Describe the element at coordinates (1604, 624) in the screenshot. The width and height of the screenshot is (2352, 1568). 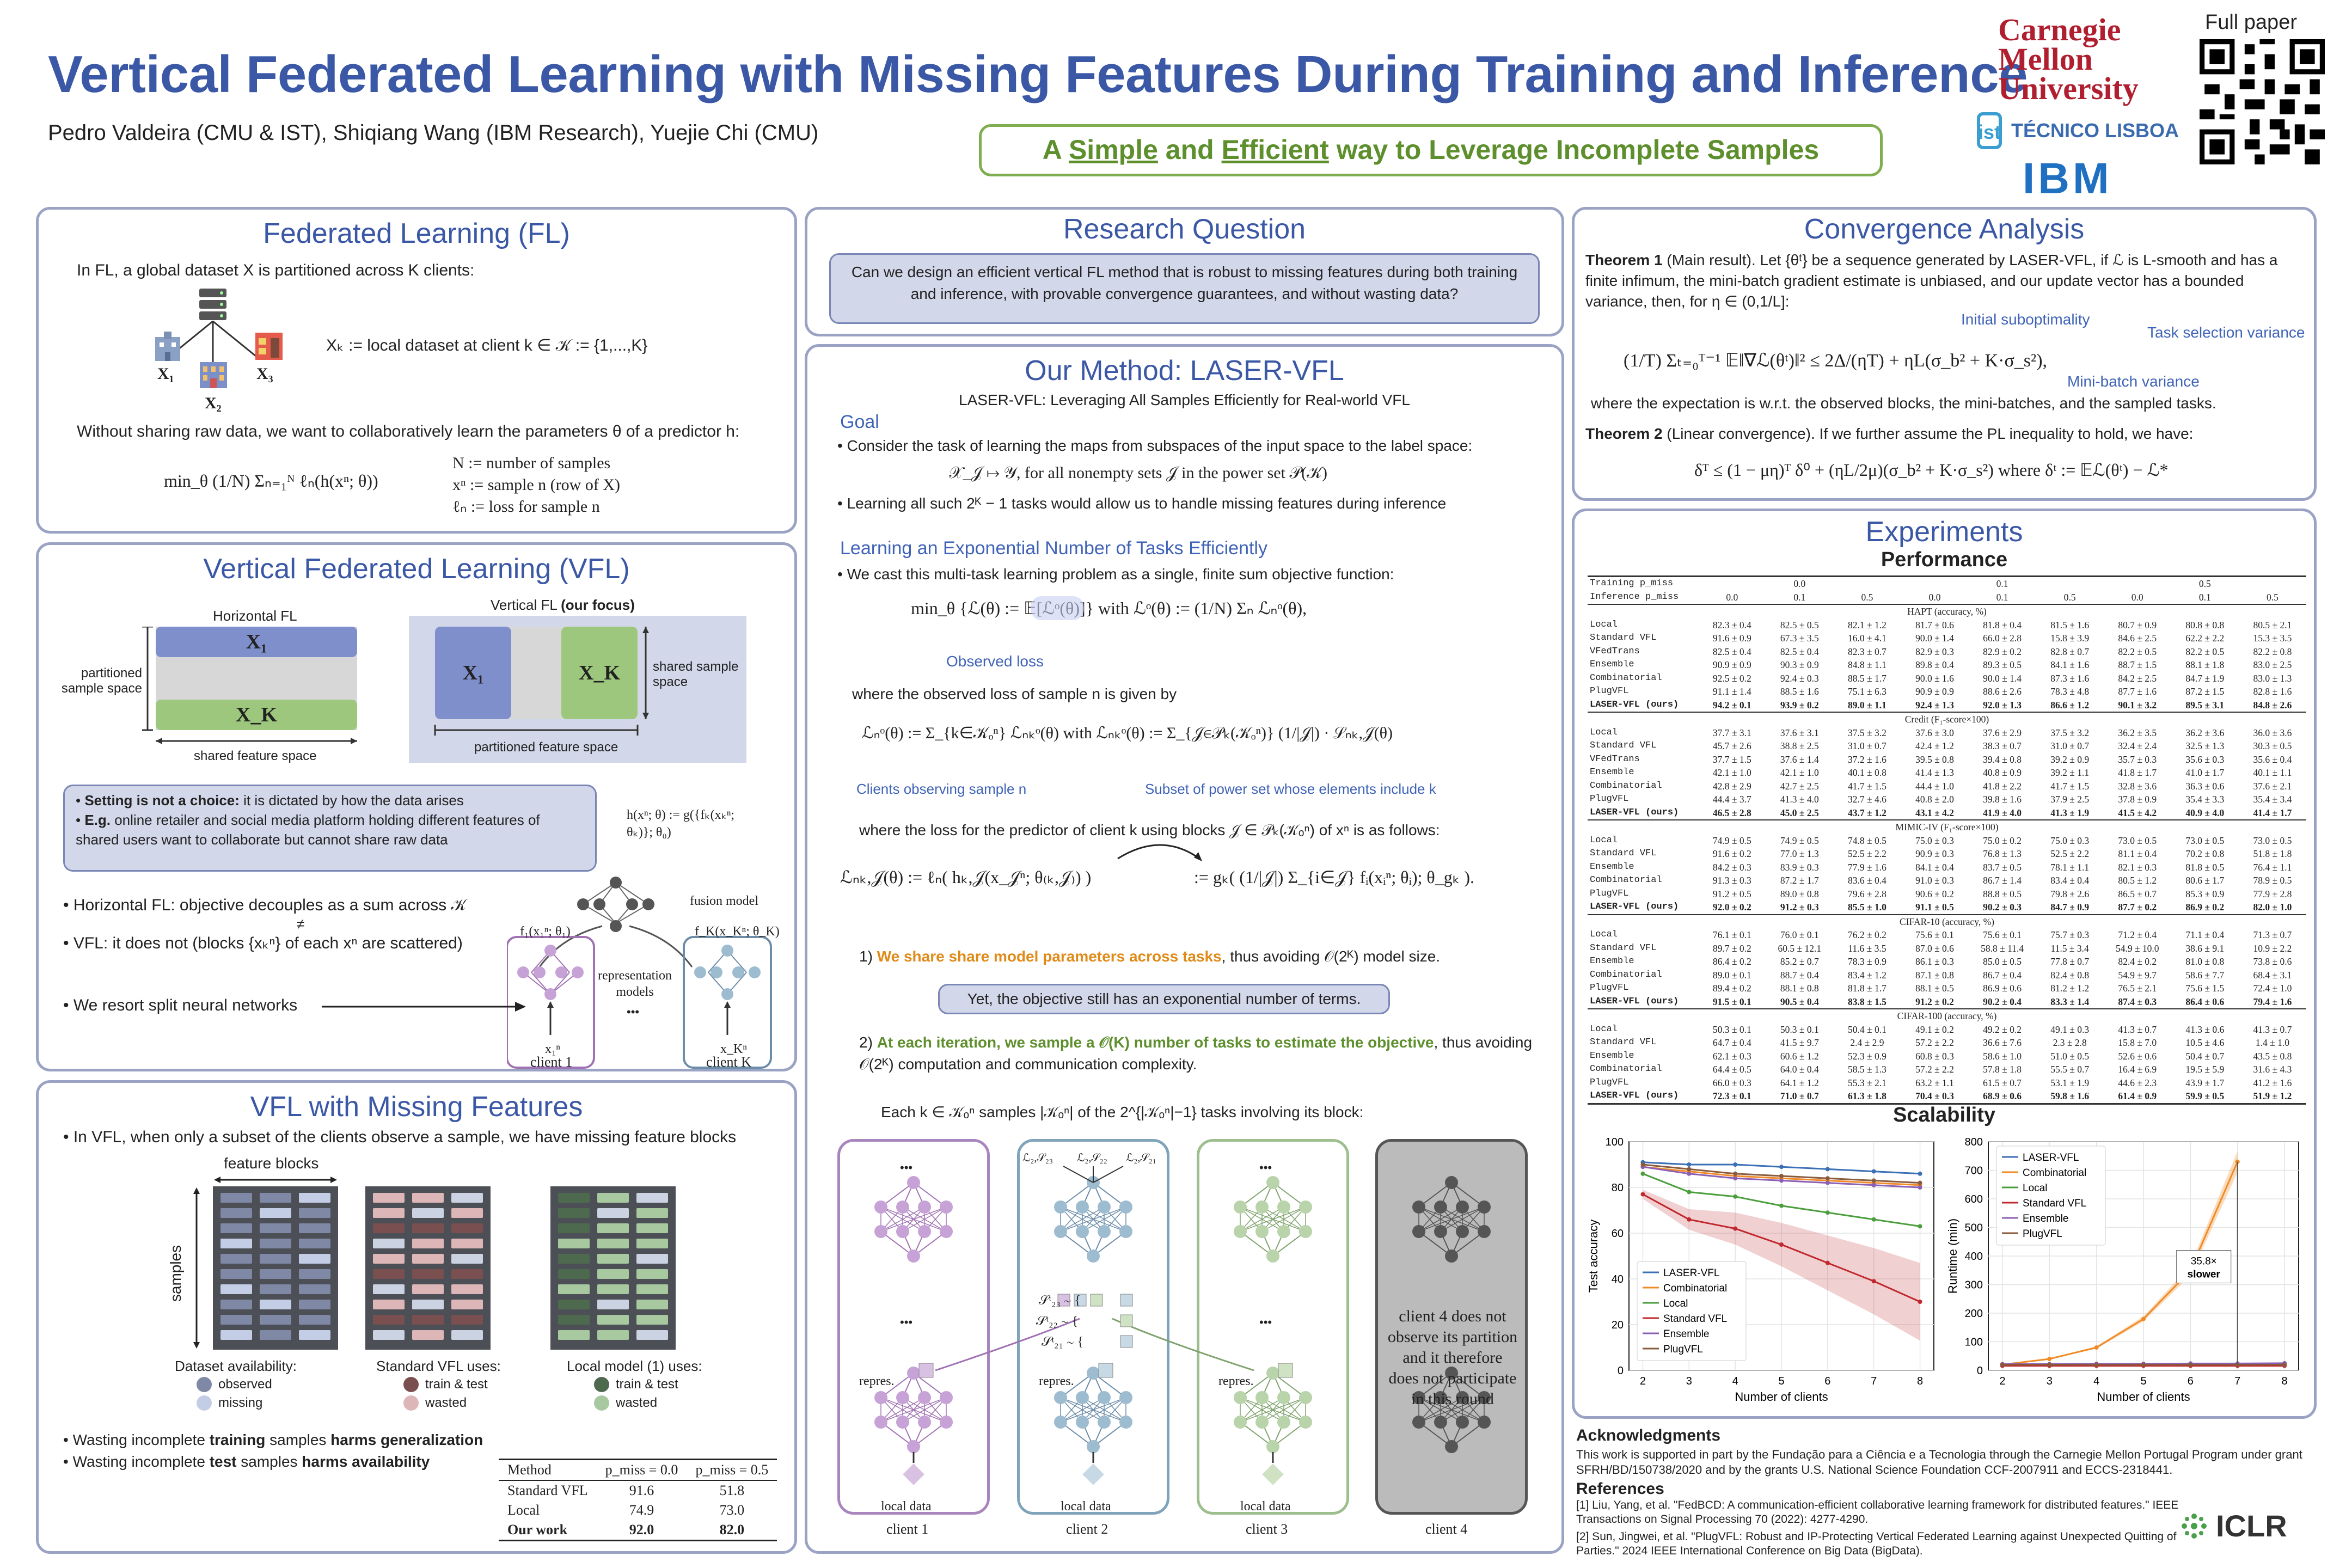
I see `method-cell: Local` at that location.